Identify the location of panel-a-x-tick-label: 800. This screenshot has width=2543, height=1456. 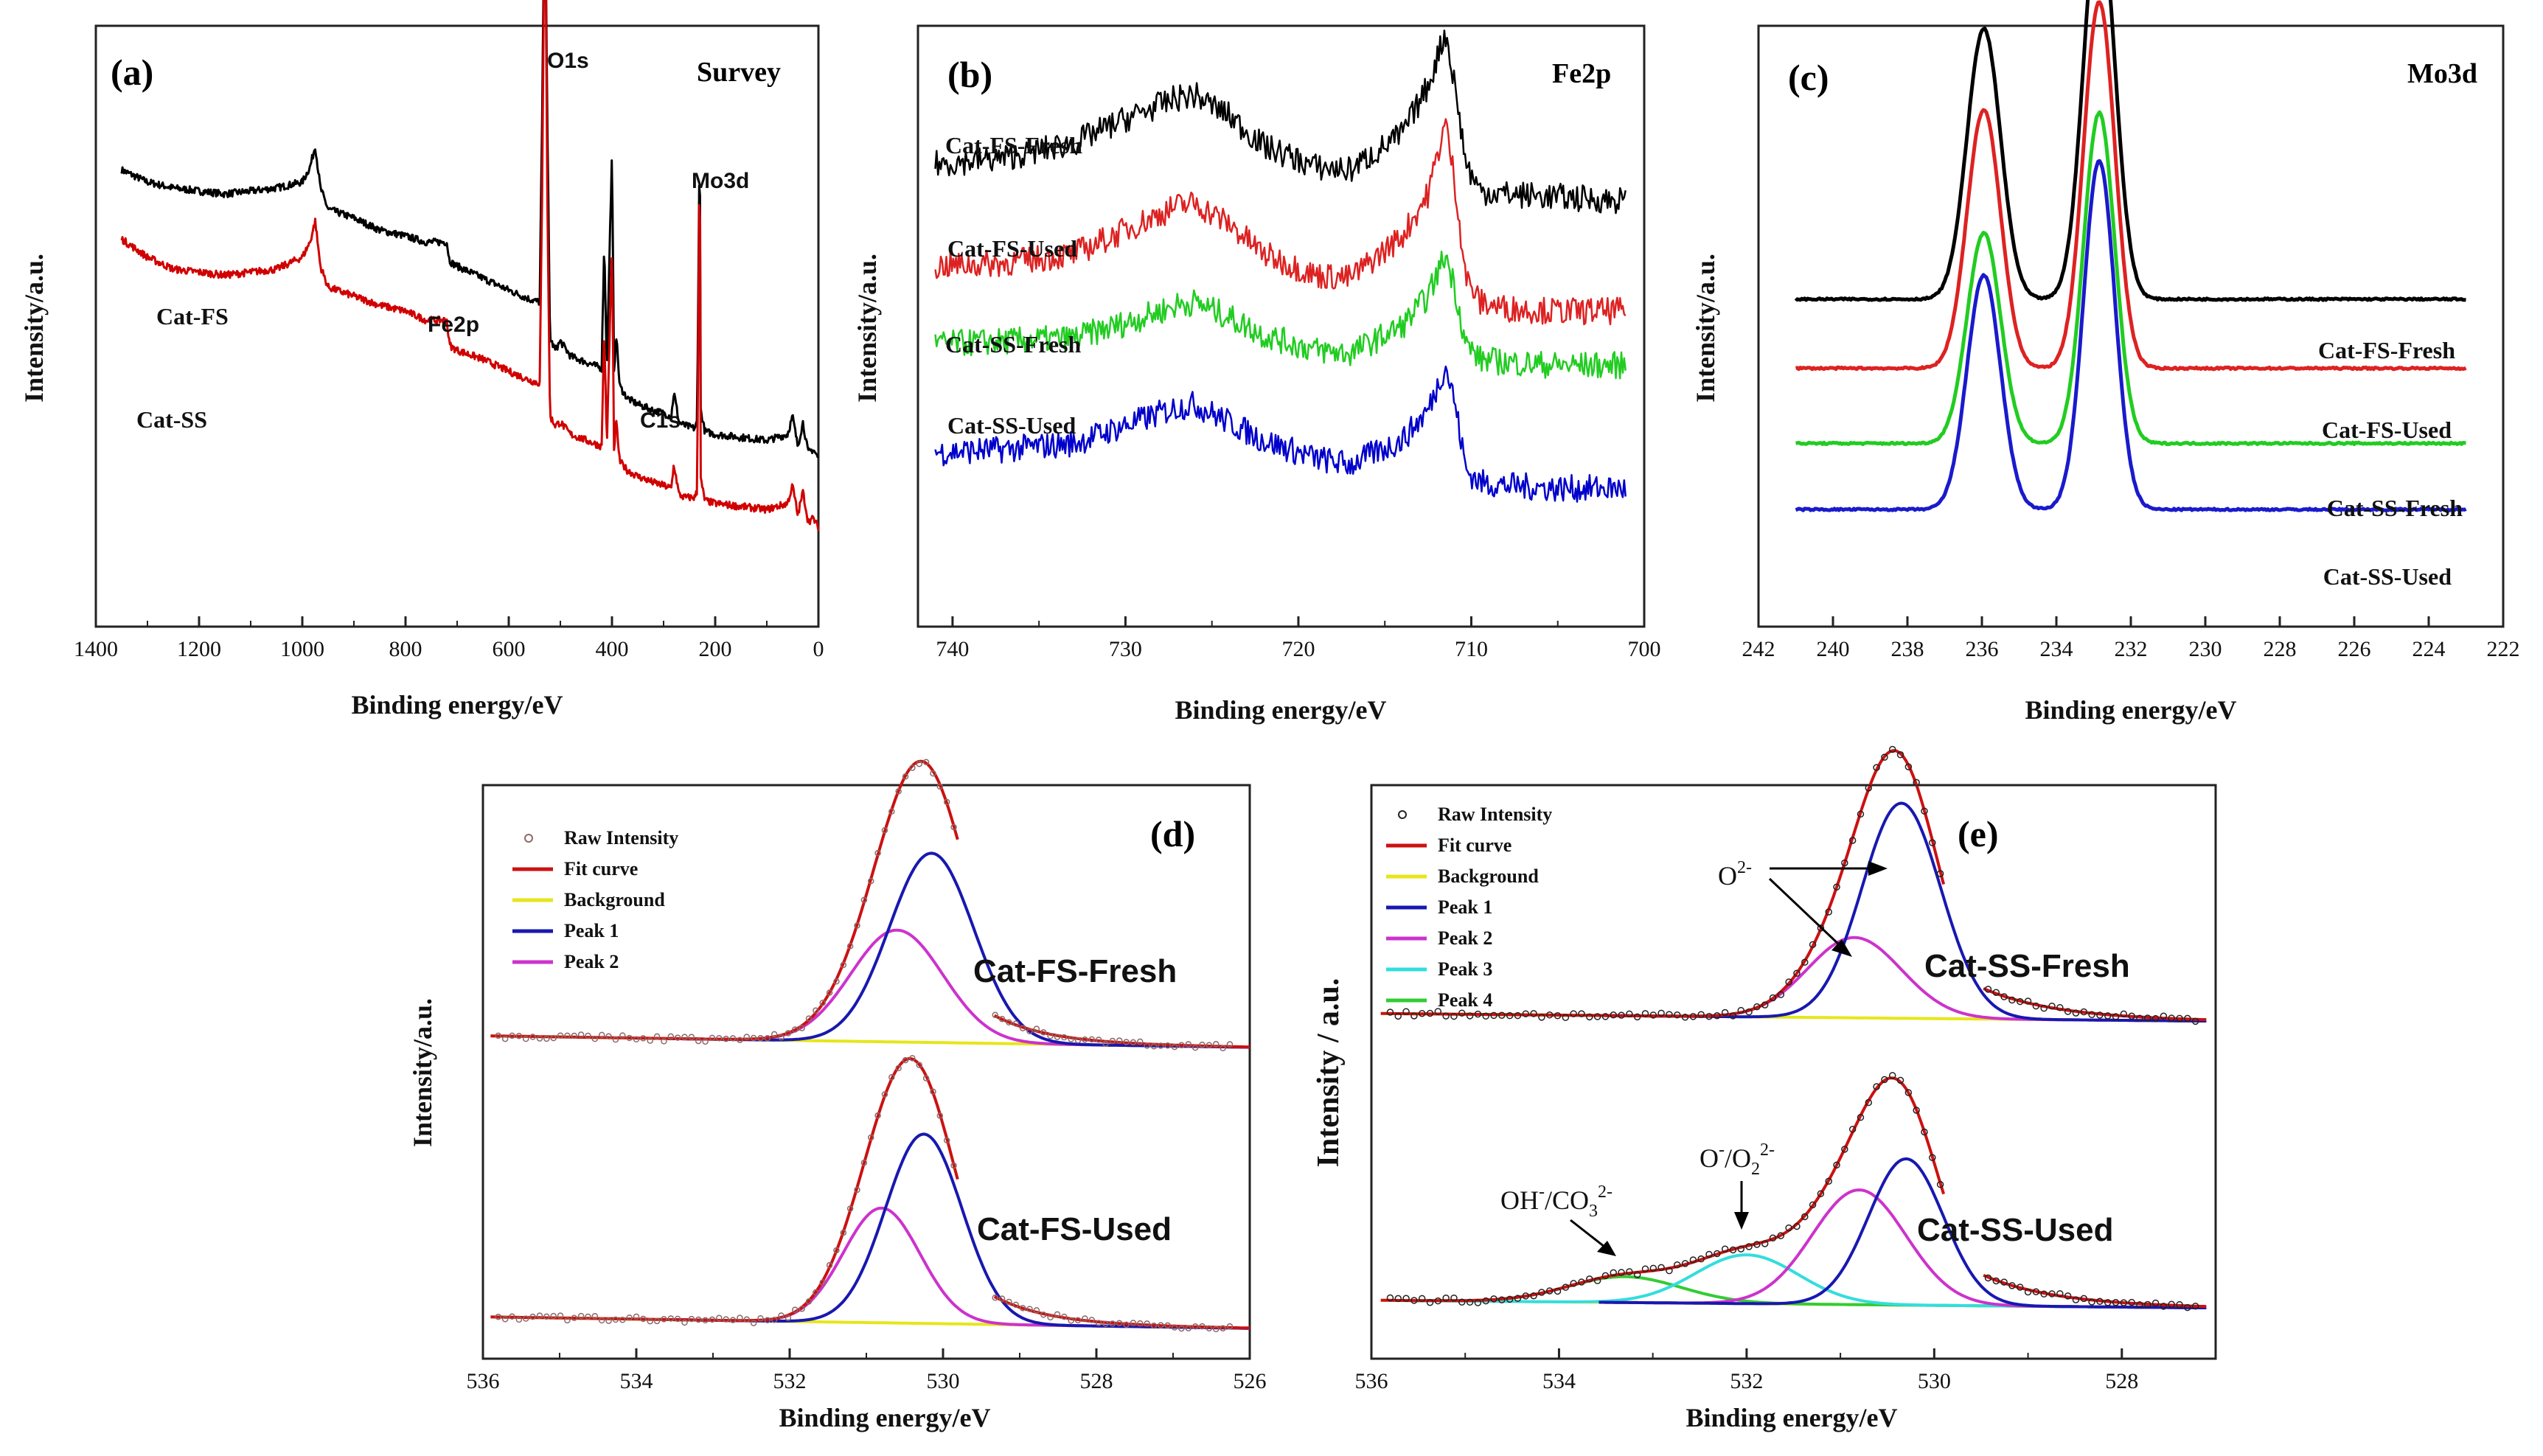
(405, 649).